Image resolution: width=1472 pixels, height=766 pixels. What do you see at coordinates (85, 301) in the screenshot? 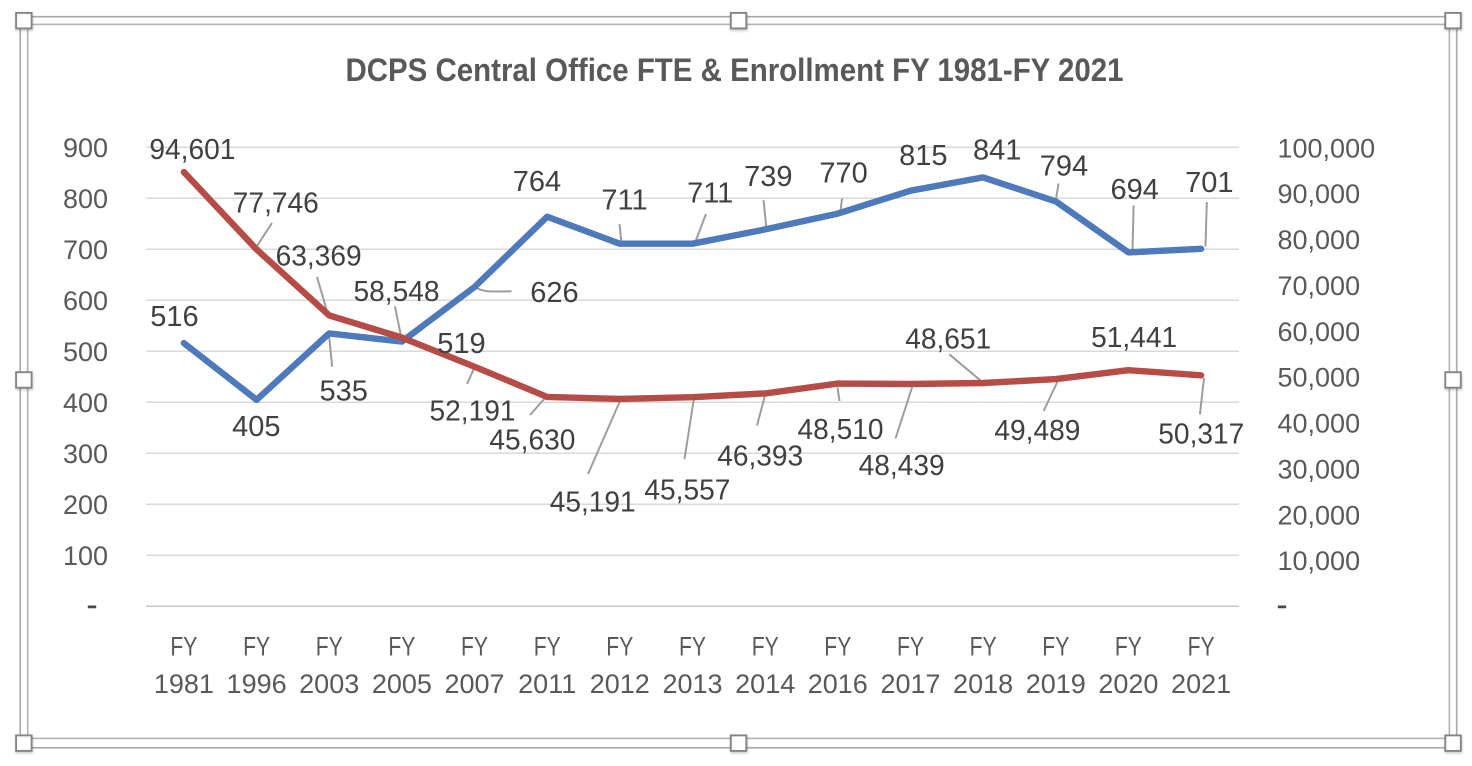
I see `svg-text: 600` at bounding box center [85, 301].